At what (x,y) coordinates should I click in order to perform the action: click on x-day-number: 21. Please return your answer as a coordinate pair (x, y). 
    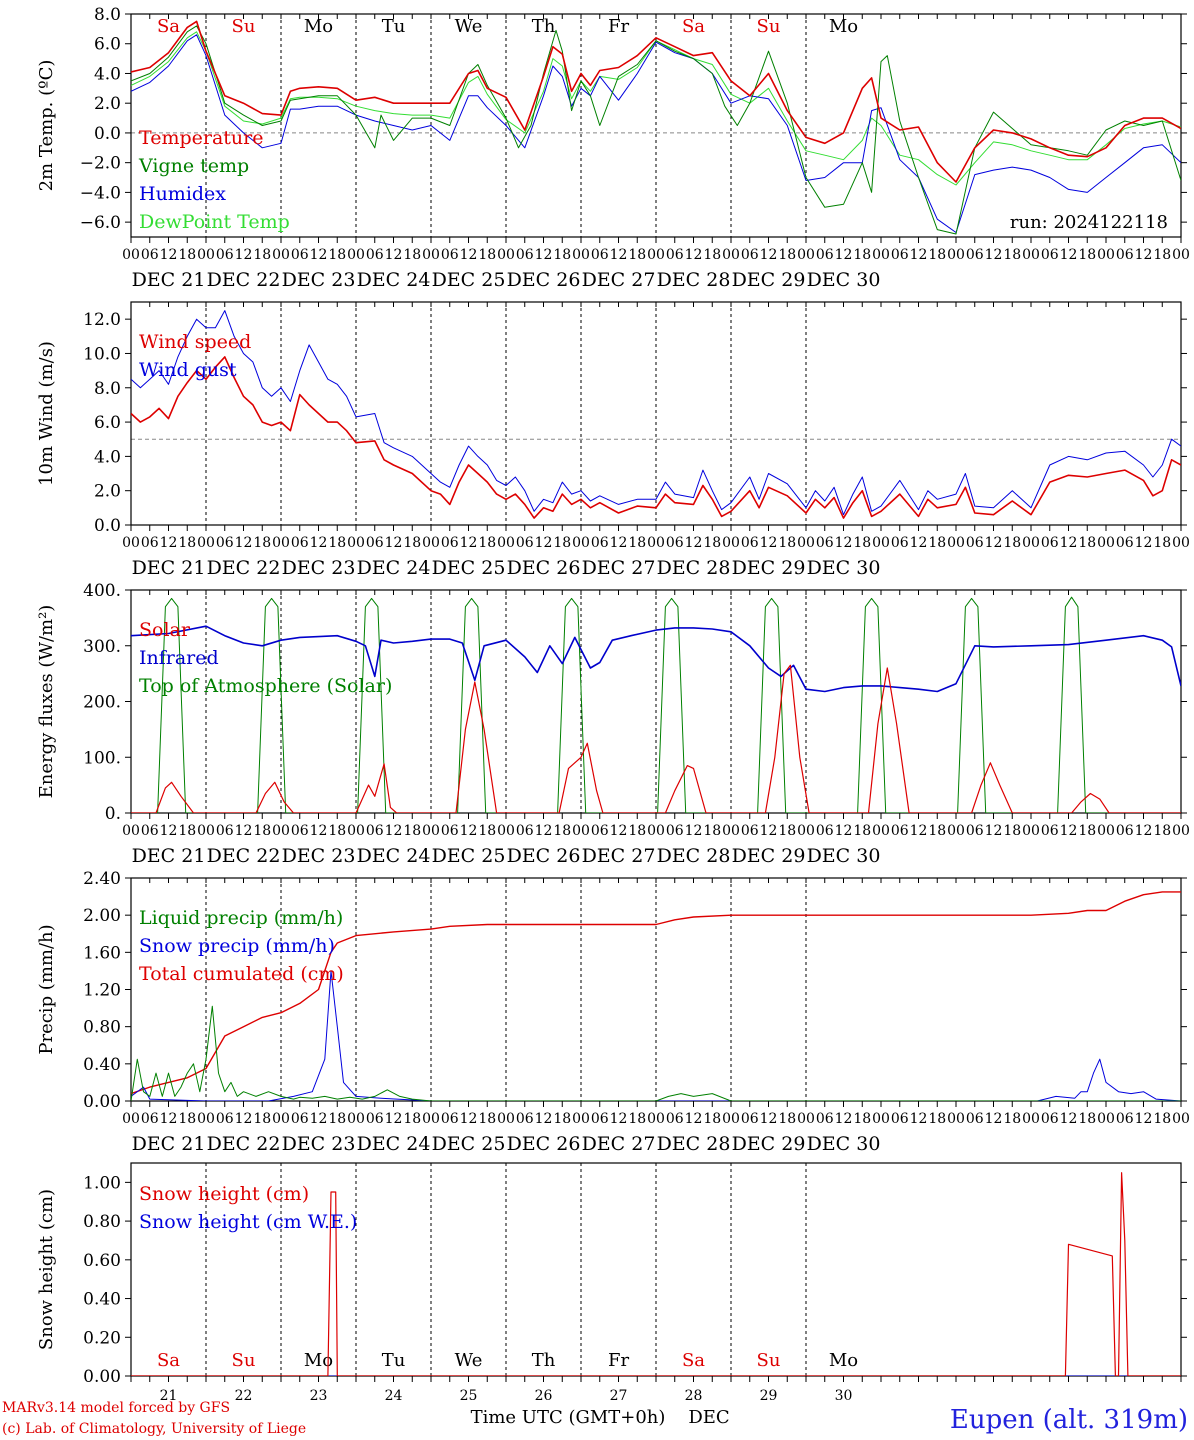
    Looking at the image, I should click on (169, 1396).